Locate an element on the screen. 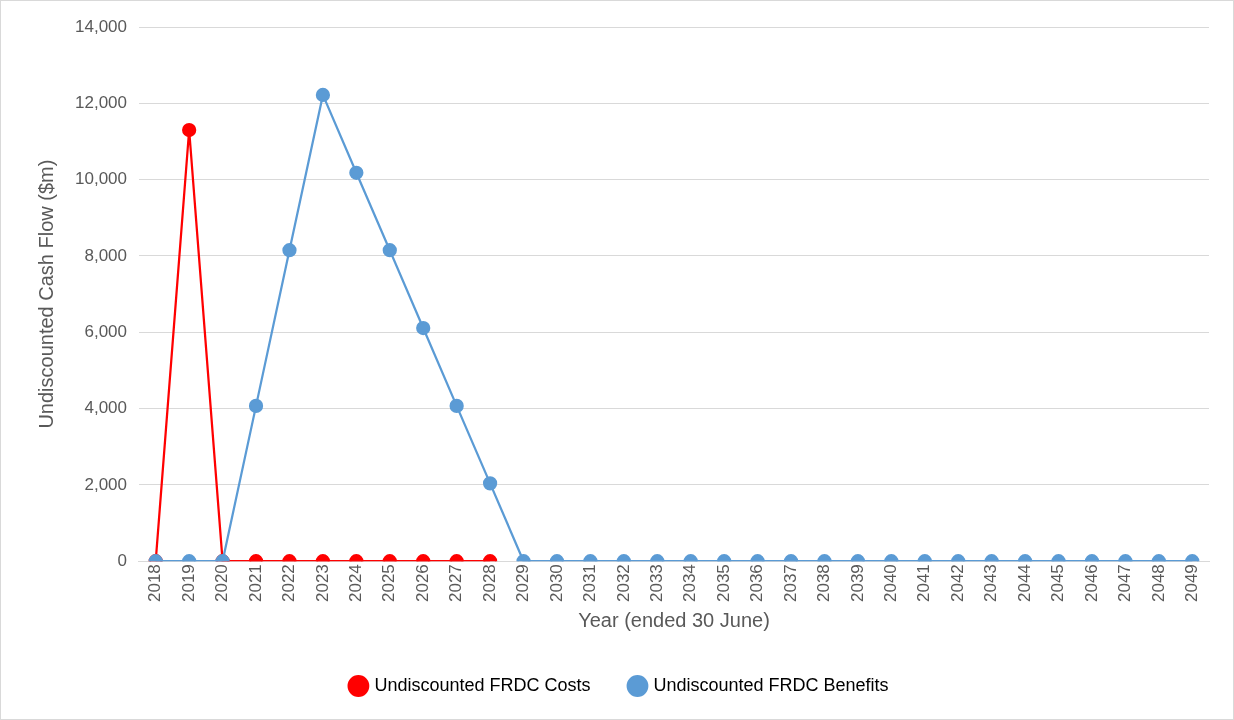 The width and height of the screenshot is (1234, 720). y-tick-label: 2,000 is located at coordinates (105, 484).